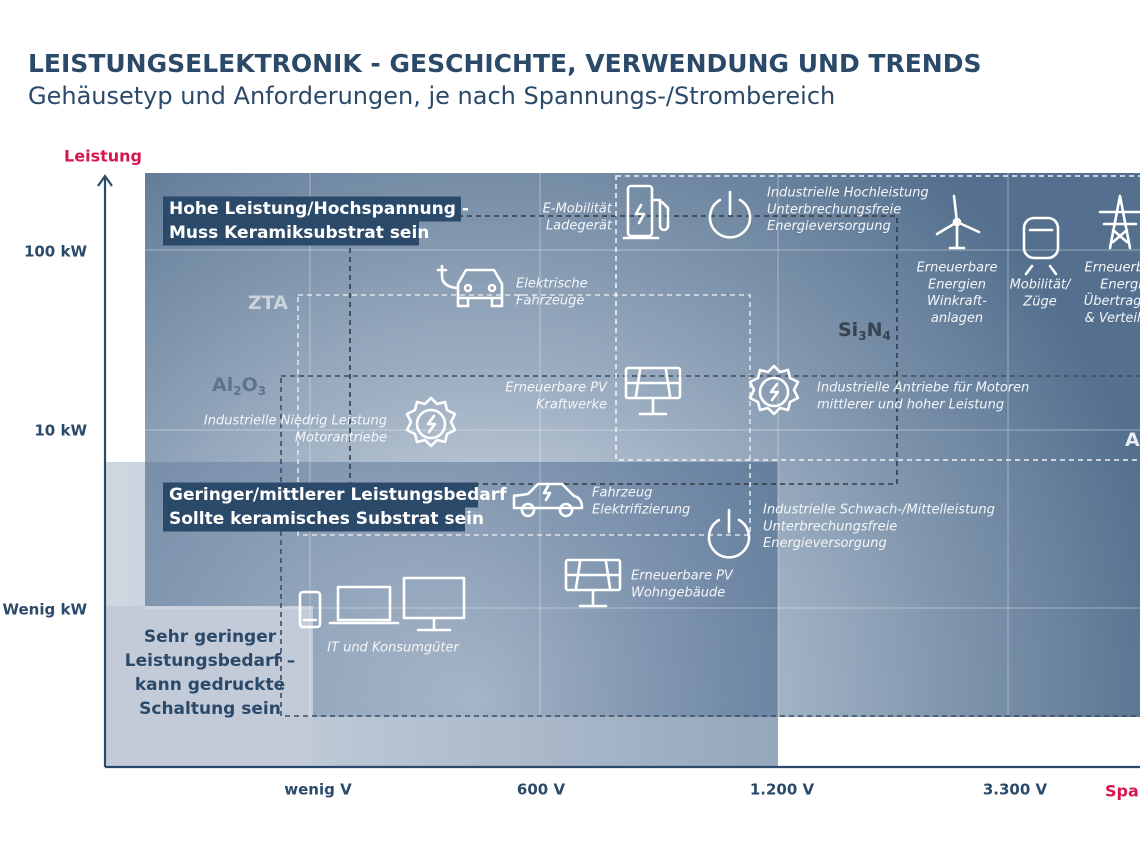 Image resolution: width=1140 pixels, height=855 pixels. Describe the element at coordinates (848, 193) in the screenshot. I see `application-label: Industrielle Hochleistung` at that location.